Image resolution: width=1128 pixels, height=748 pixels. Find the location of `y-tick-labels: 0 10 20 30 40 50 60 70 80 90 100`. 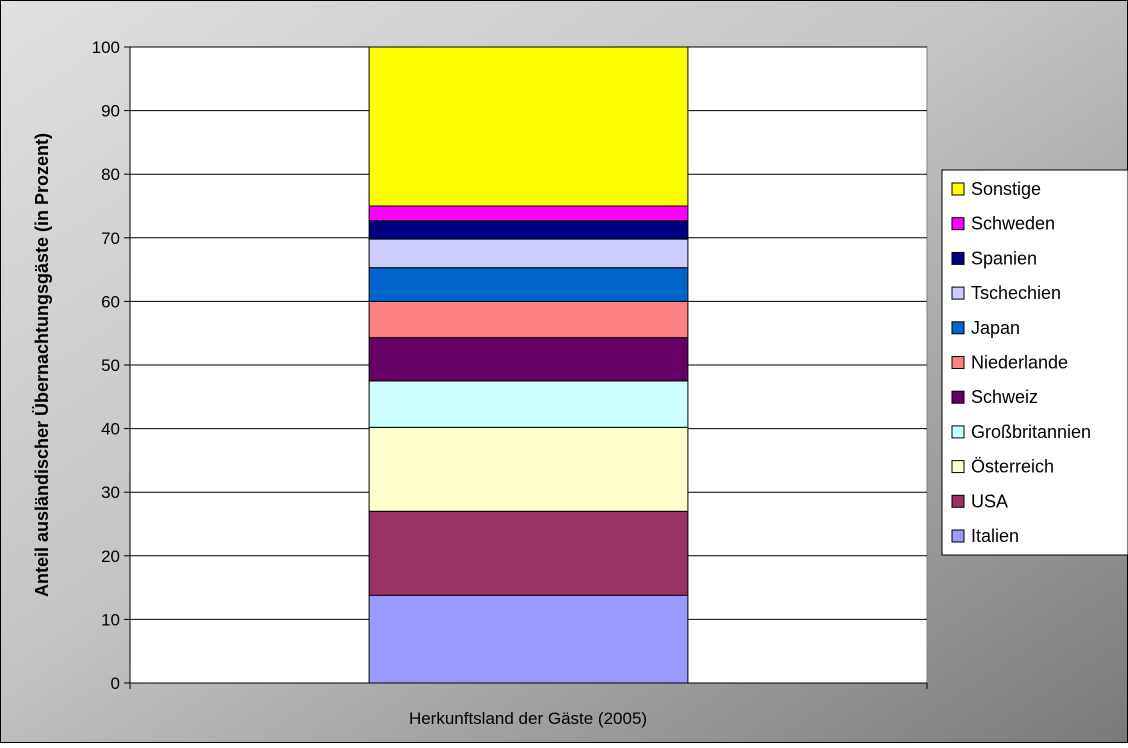

y-tick-labels: 0 10 20 30 40 50 60 70 80 90 100 is located at coordinates (106, 365).